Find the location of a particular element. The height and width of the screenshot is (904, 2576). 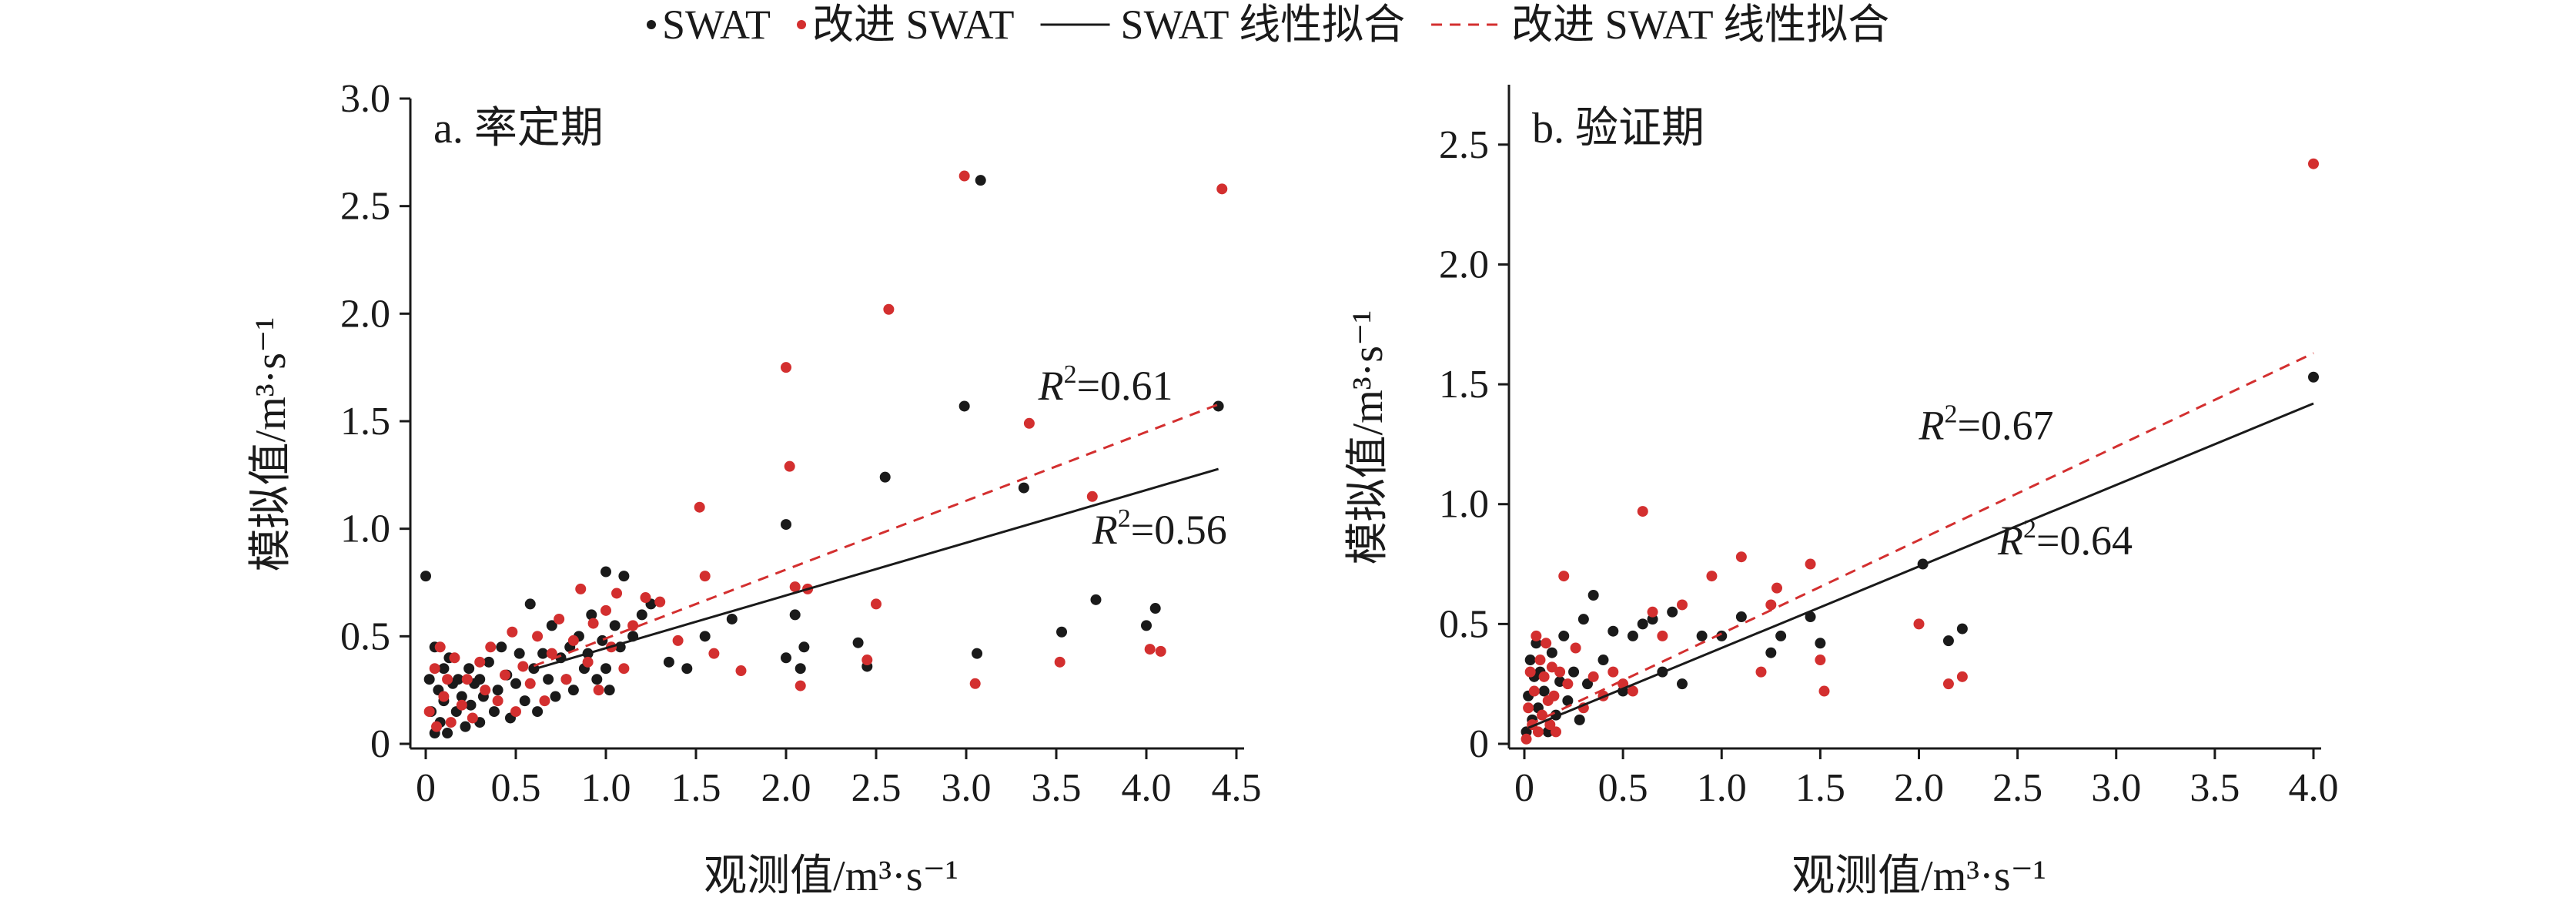

x-tick-label: 1.0 is located at coordinates (606, 788).